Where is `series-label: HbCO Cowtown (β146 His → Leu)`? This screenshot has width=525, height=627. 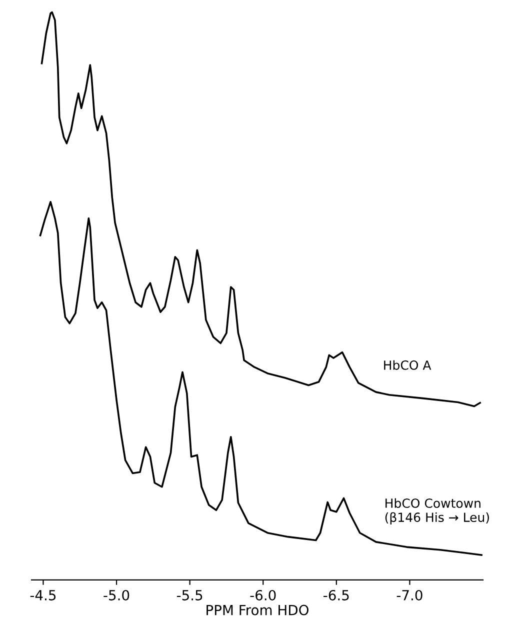 series-label: HbCO Cowtown (β146 His → Leu) is located at coordinates (437, 511).